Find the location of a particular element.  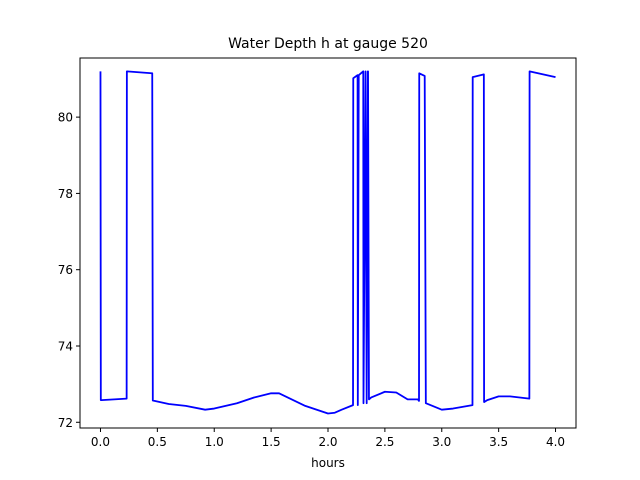

x-tick-label: 1.5 is located at coordinates (271, 442).